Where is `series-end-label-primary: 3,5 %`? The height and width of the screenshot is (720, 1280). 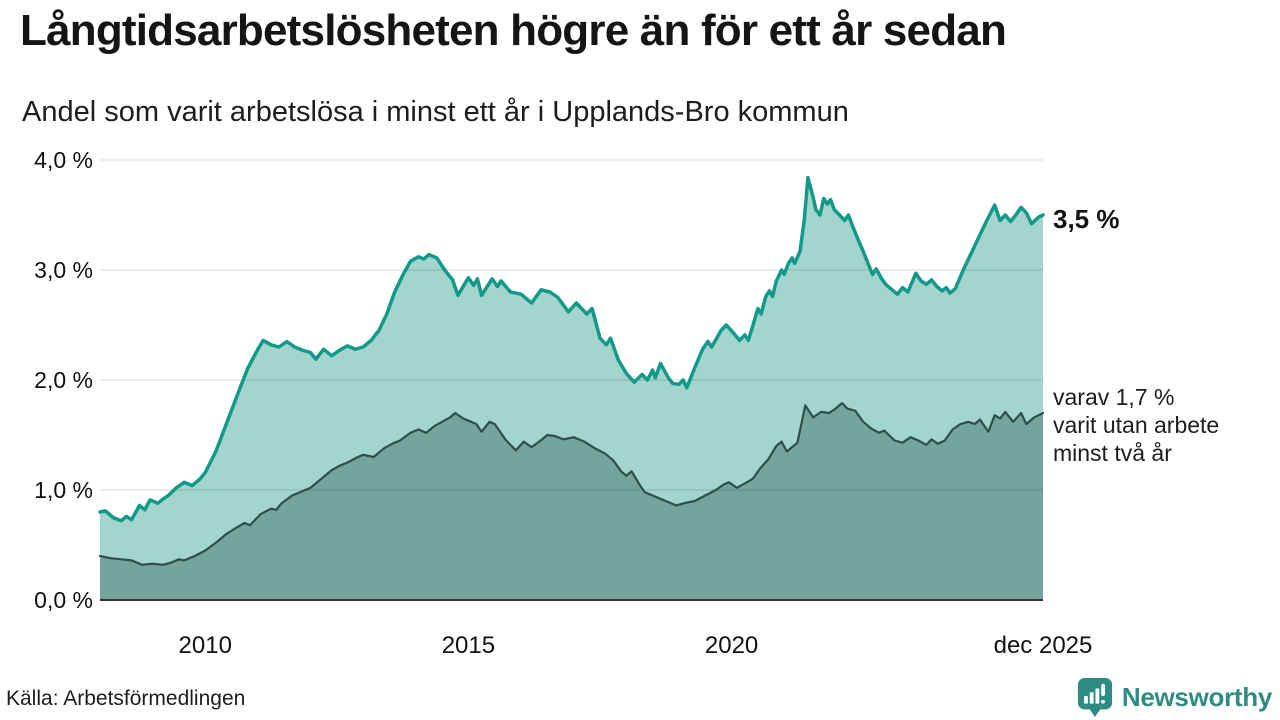
series-end-label-primary: 3,5 % is located at coordinates (1086, 219).